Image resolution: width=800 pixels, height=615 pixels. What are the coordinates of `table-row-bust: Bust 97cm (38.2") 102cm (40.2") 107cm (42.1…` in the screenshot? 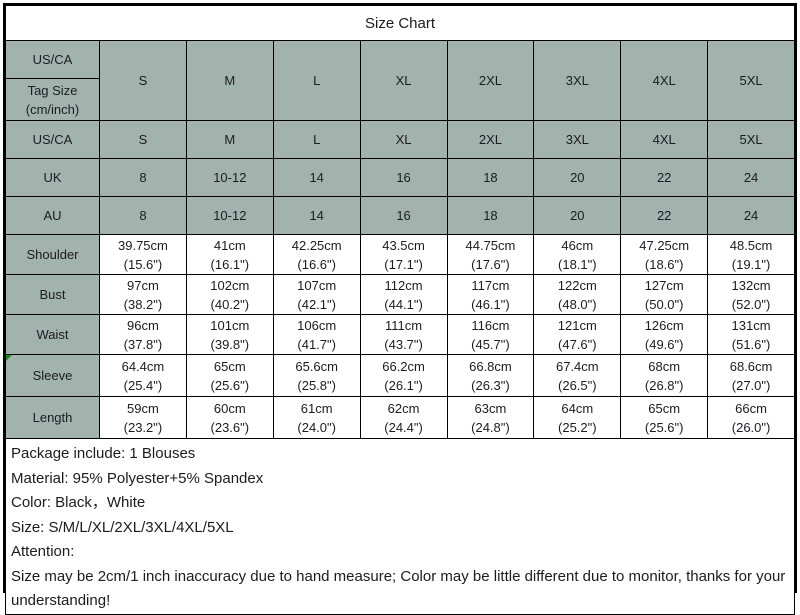 It's located at (400, 294).